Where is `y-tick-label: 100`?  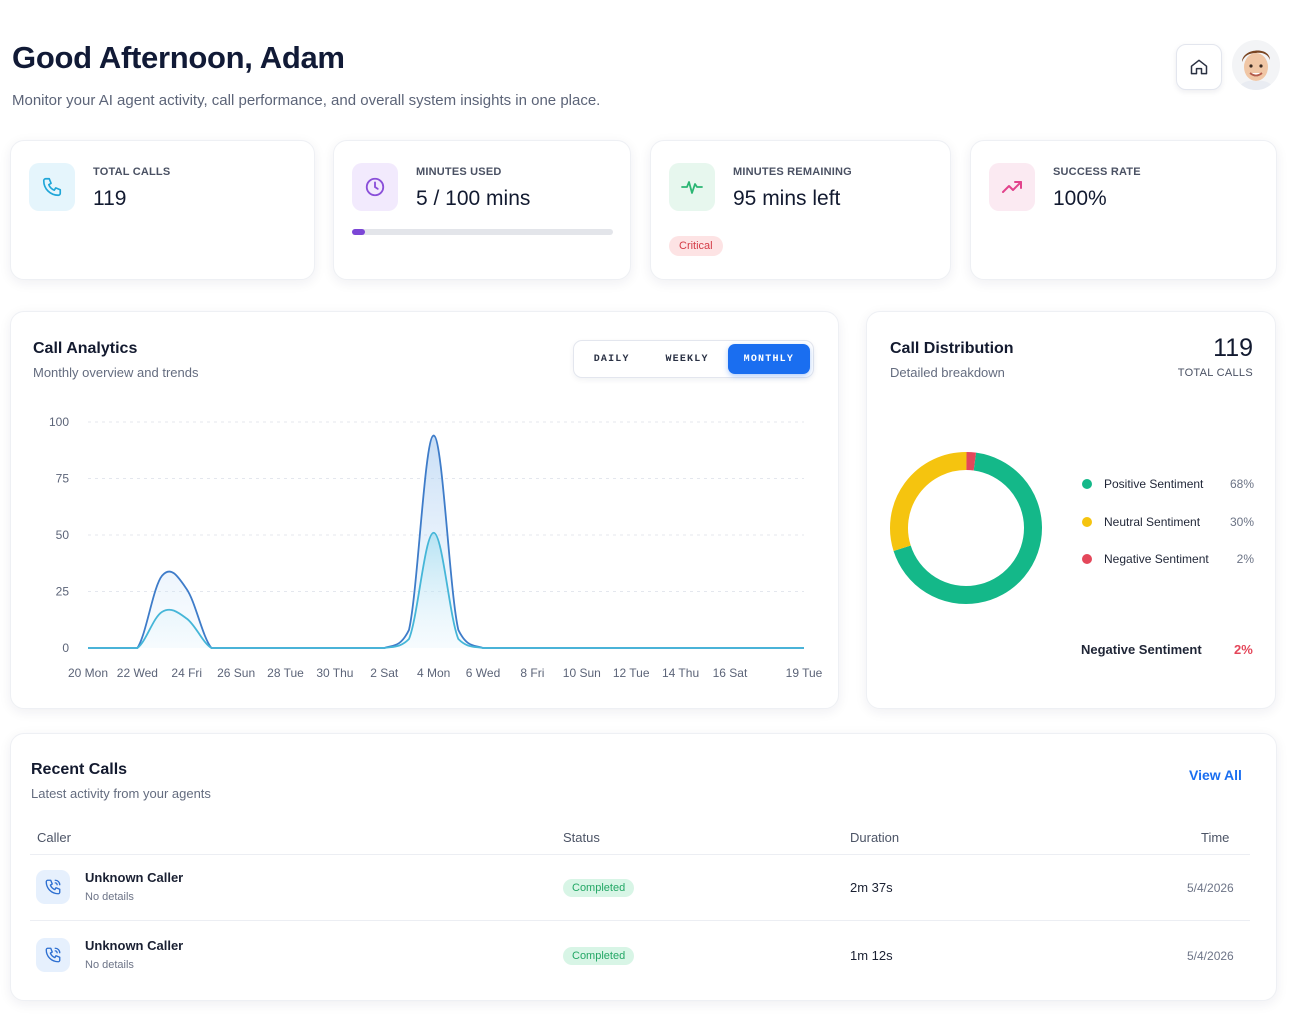
y-tick-label: 100 is located at coordinates (59, 422).